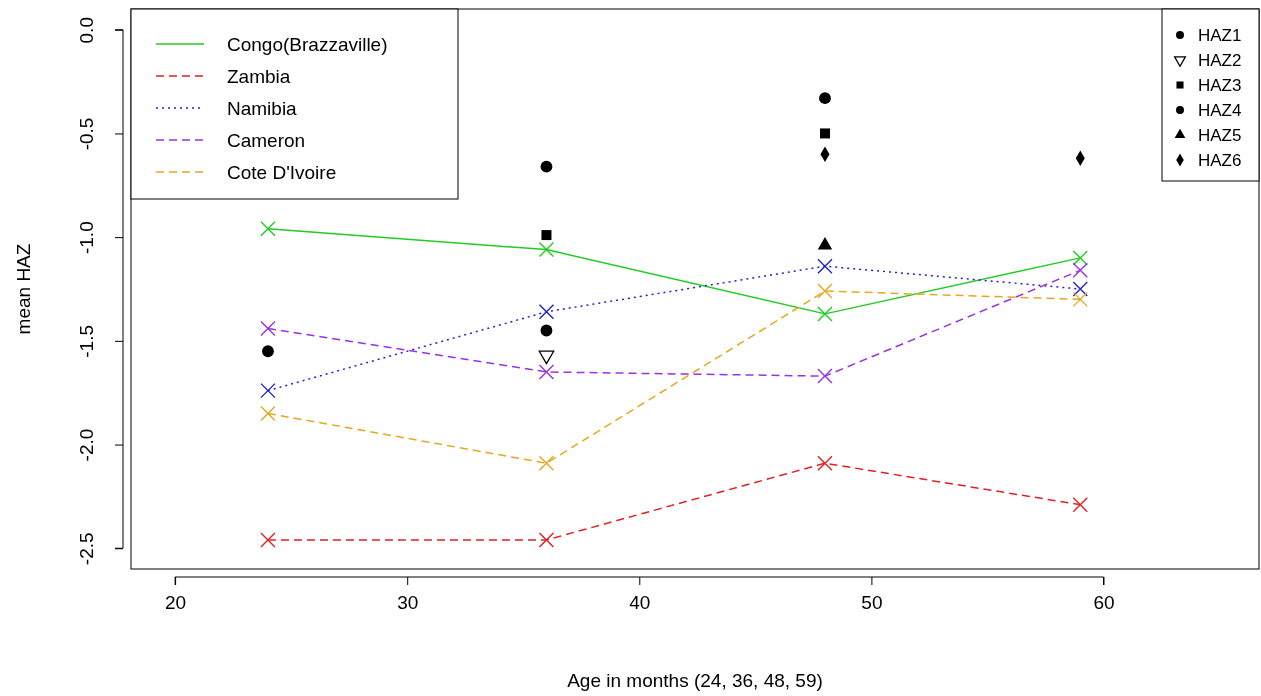 This screenshot has height=696, width=1261. Describe the element at coordinates (176, 602) in the screenshot. I see `x-tick-label: 20` at that location.